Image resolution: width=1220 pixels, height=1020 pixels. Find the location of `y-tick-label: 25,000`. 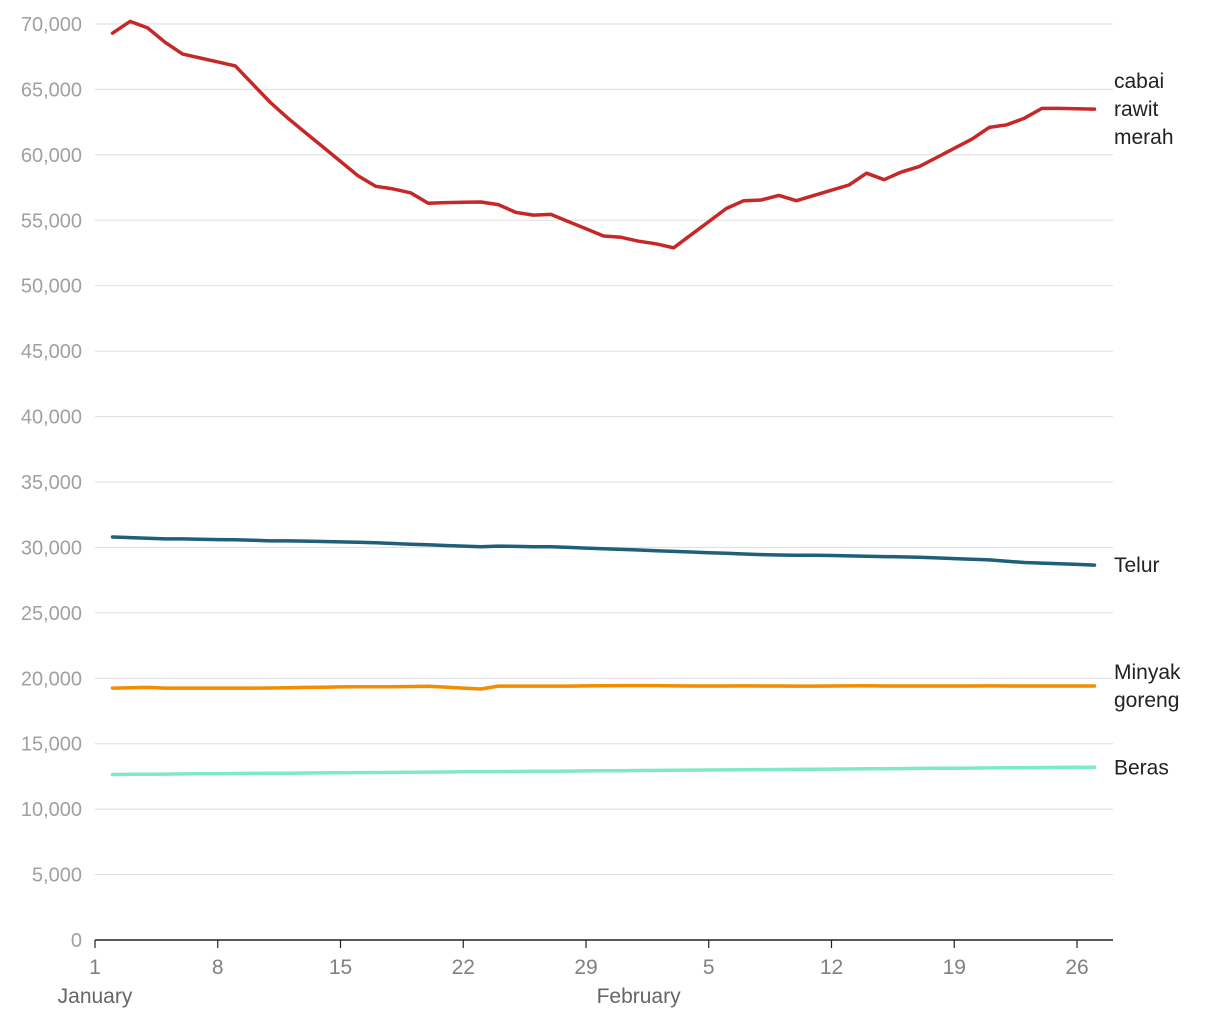

y-tick-label: 25,000 is located at coordinates (51, 614).